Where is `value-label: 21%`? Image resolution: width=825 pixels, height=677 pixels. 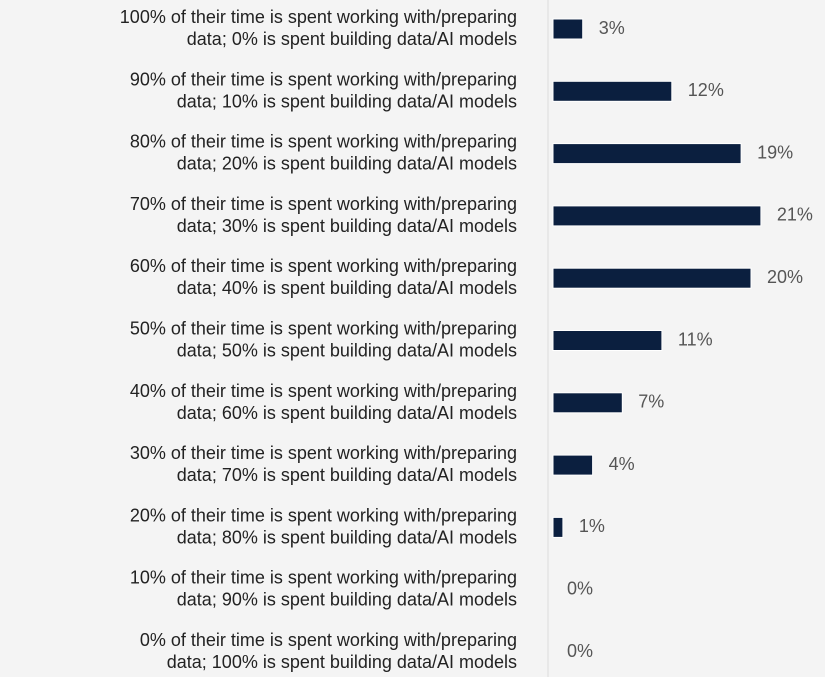
value-label: 21% is located at coordinates (795, 215).